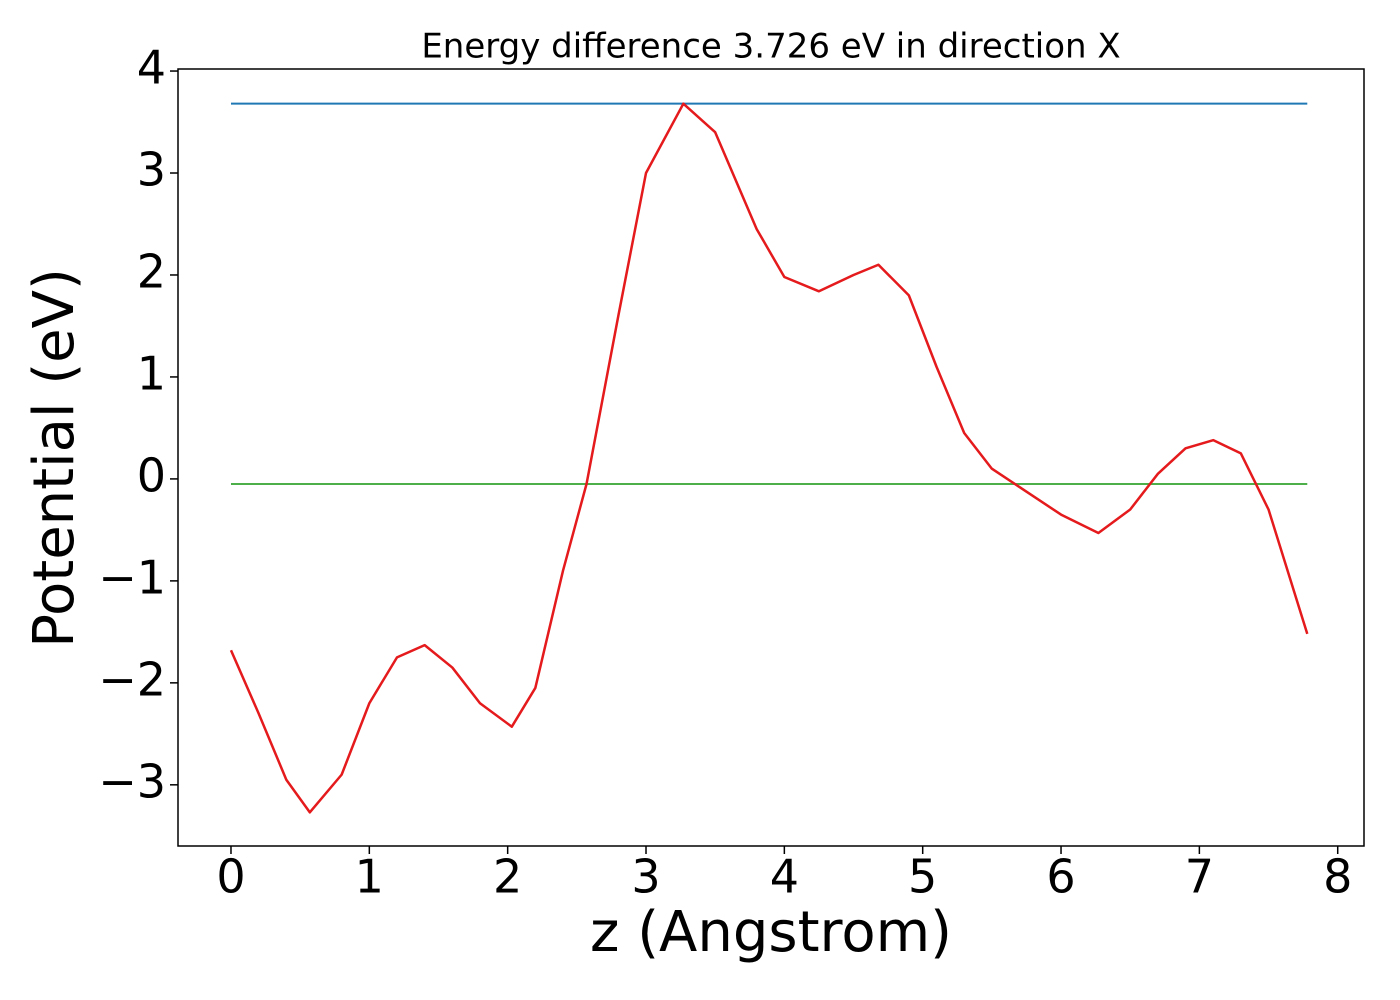  What do you see at coordinates (1060, 877) in the screenshot?
I see `x-tick-label: 6` at bounding box center [1060, 877].